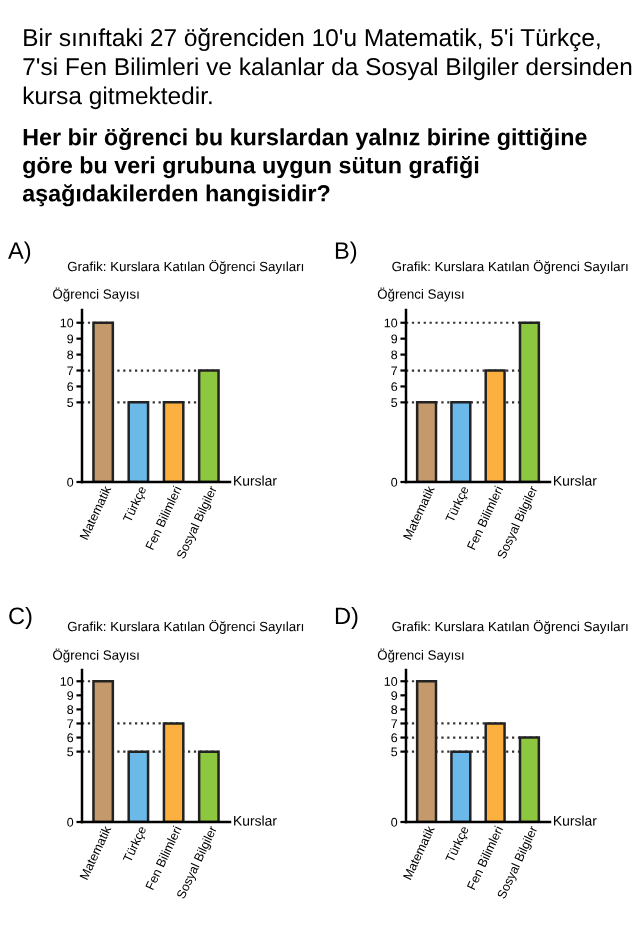  I want to click on text: Bir sınıftaki 27 öğrenciden 10'u Matematik, 5'i Türkçe, 7'si Fen Bilimleri ve kalanlar da Sosyal Bilgiler dersinden kursa gitmektedir., so click(327, 69).